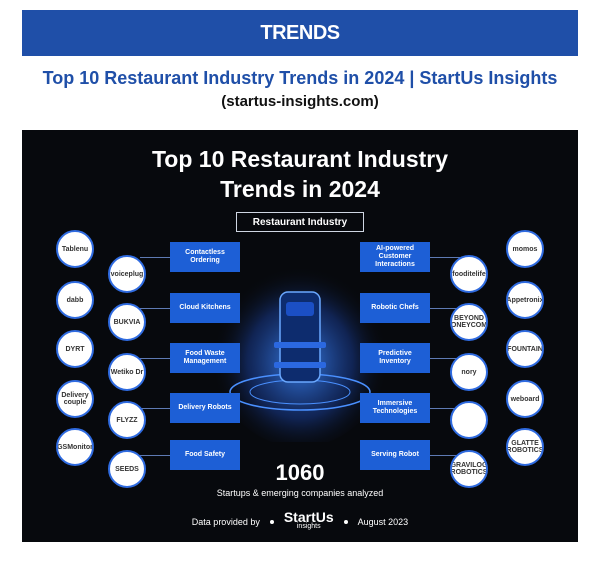  What do you see at coordinates (525, 349) in the screenshot?
I see `startup-logo: FOUNTAIN` at bounding box center [525, 349].